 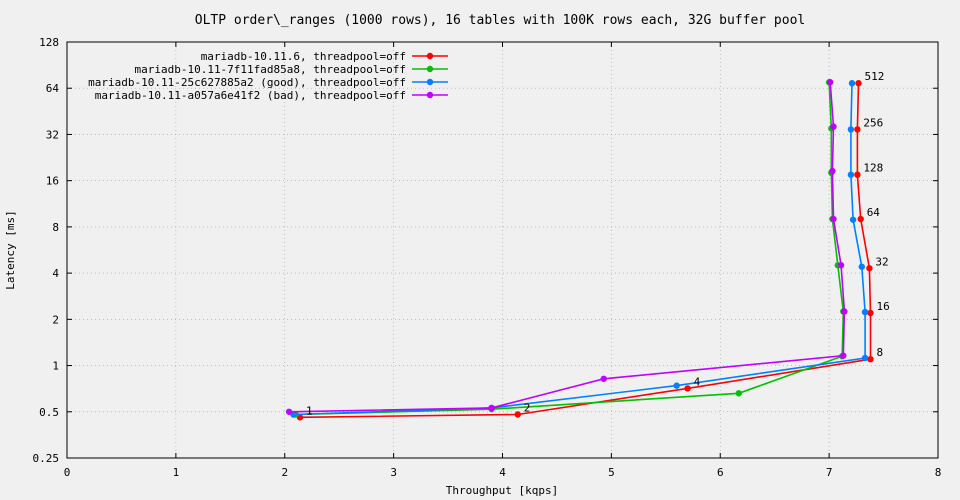 What do you see at coordinates (176, 472) in the screenshot?
I see `x-tick-label: 1` at bounding box center [176, 472].